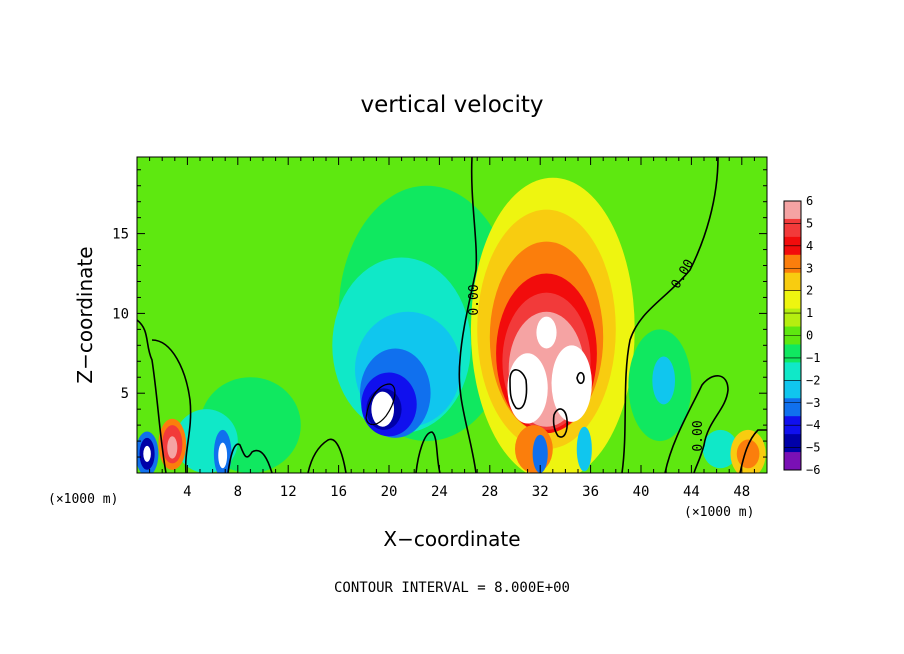 The width and height of the screenshot is (904, 654). I want to click on contour-zero-main, so click(468, 315).